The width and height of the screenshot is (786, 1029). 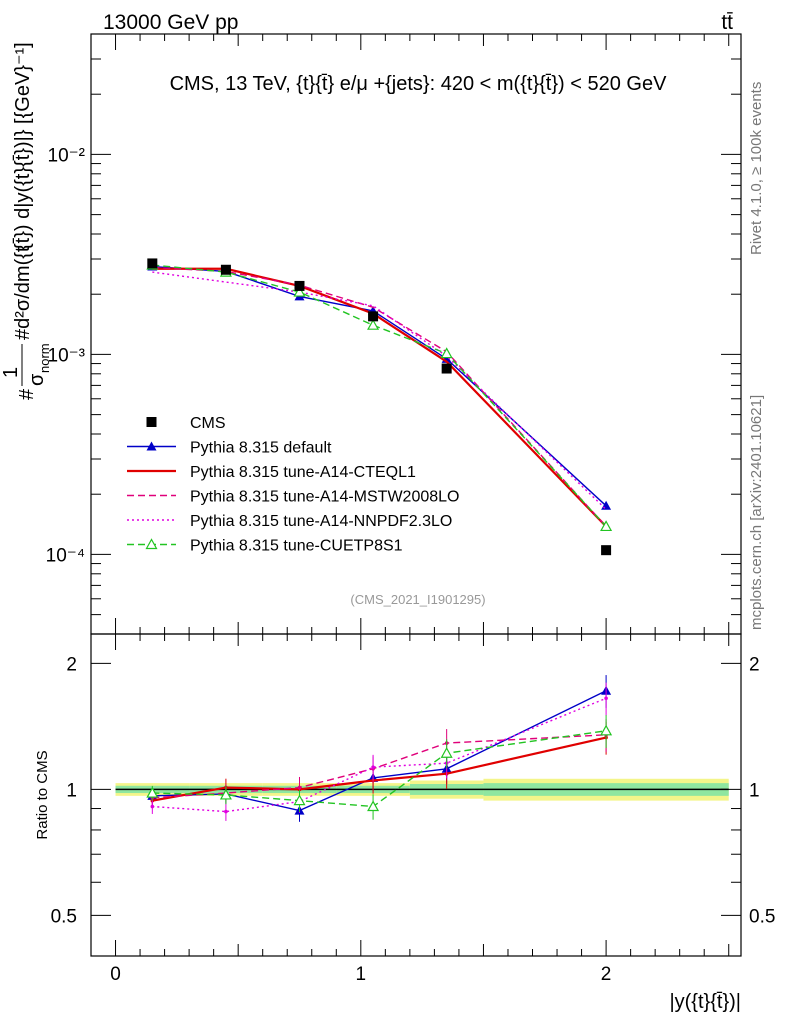 I want to click on y-label-sigma: σ, so click(x=37, y=379).